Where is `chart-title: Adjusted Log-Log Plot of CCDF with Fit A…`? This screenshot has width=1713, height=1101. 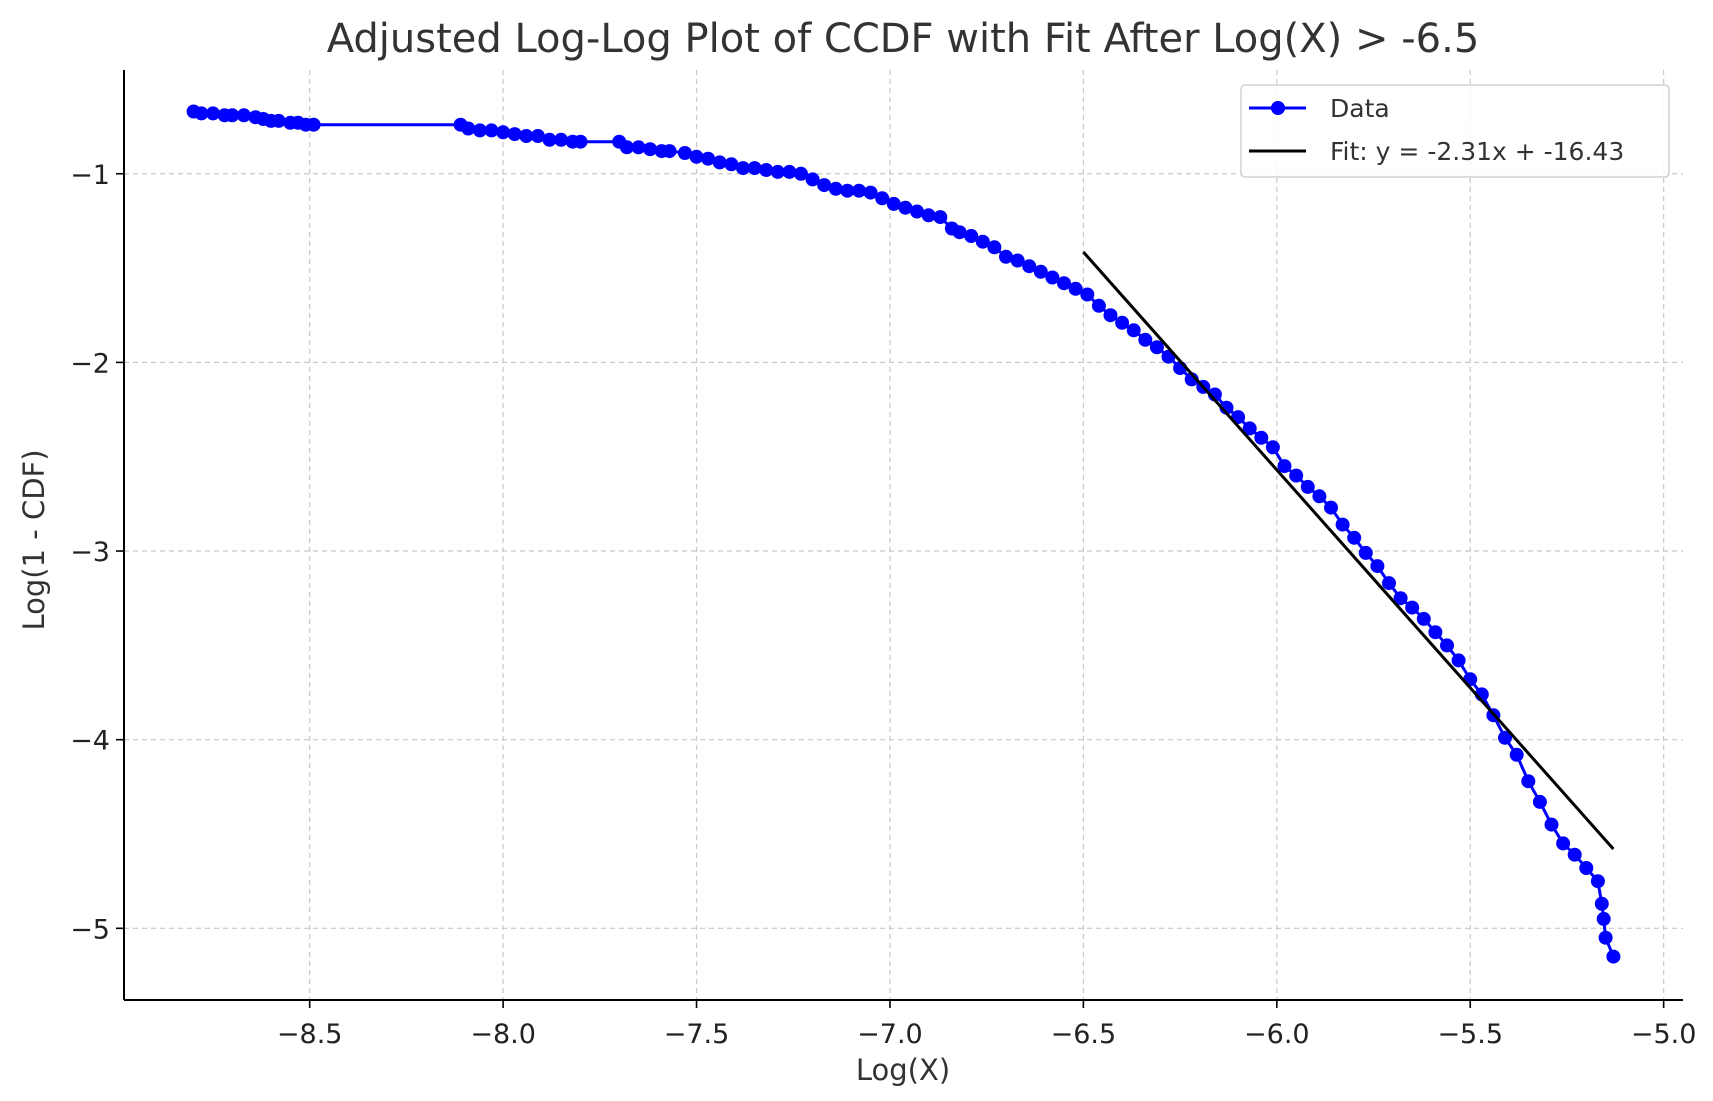
chart-title: Adjusted Log-Log Plot of CCDF with Fit A… is located at coordinates (903, 39).